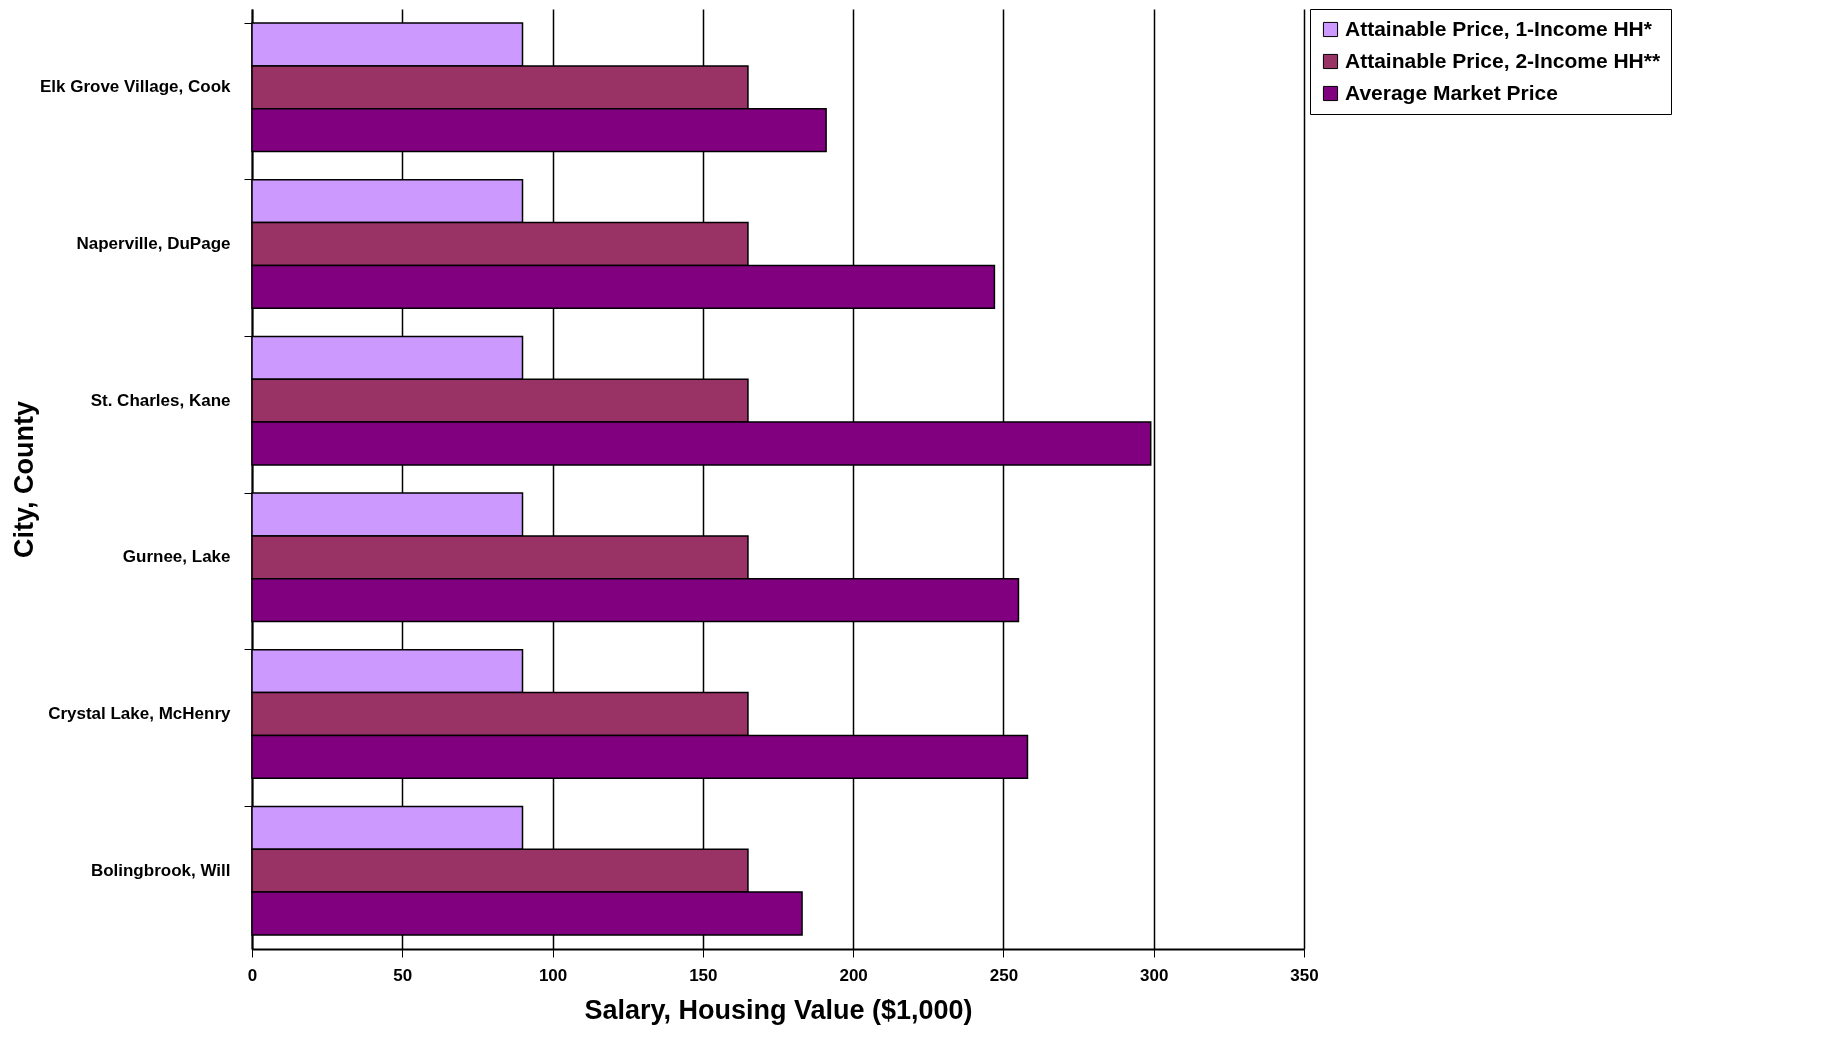 The height and width of the screenshot is (1046, 1828). I want to click on x-tick-label: 300, so click(1154, 975).